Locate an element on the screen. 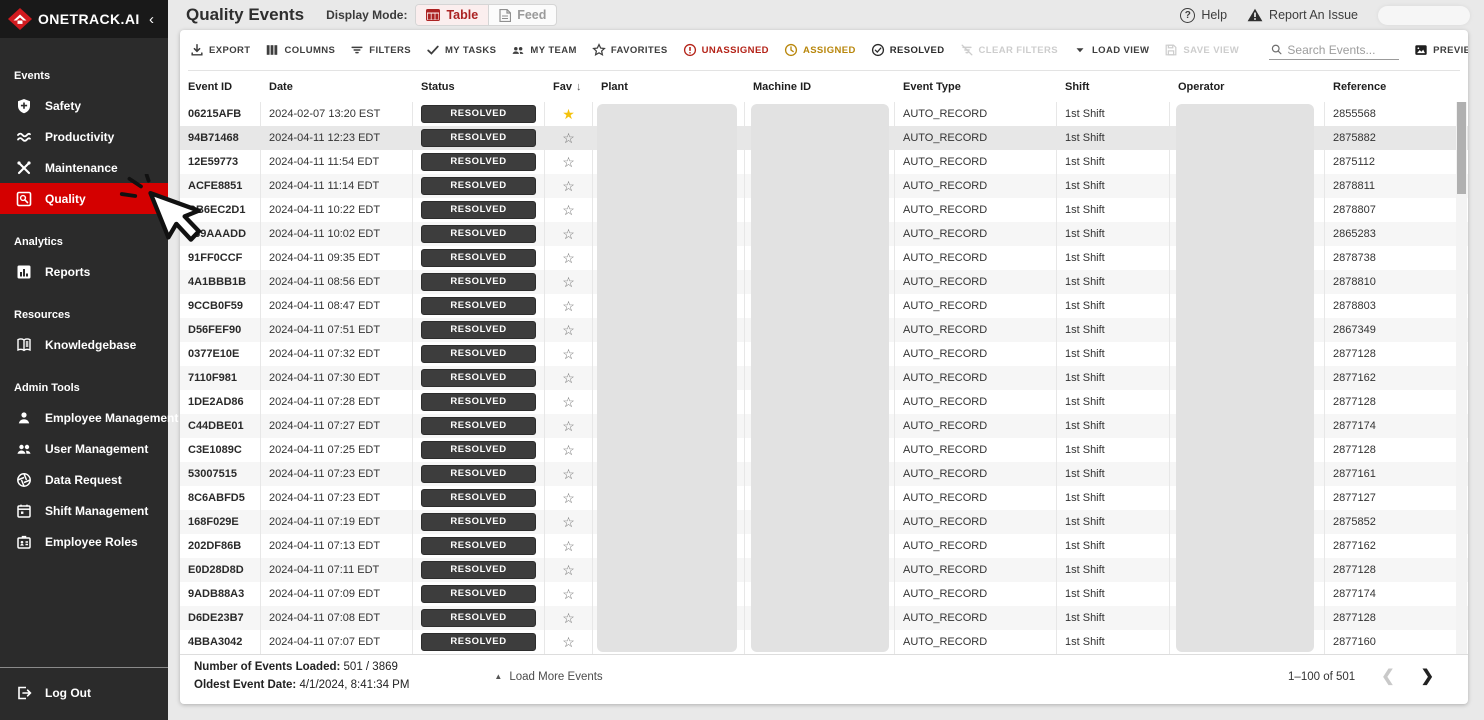 The height and width of the screenshot is (720, 1484). save-view-button: SAVE VIEW is located at coordinates (1201, 50).